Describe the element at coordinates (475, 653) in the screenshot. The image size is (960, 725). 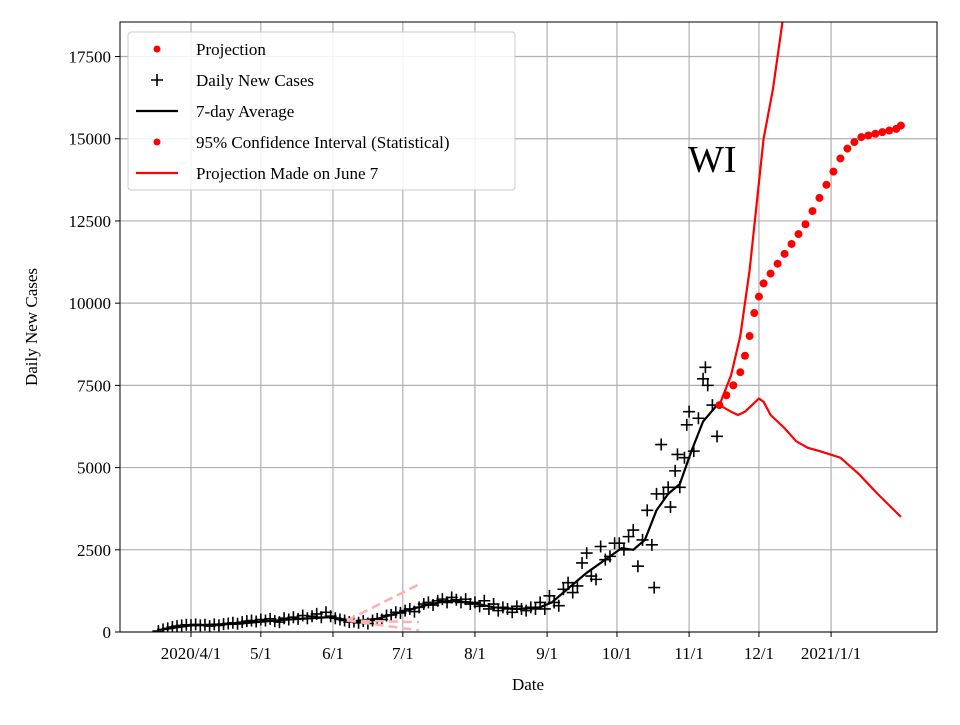
I see `x-tick-label: 8/1` at that location.